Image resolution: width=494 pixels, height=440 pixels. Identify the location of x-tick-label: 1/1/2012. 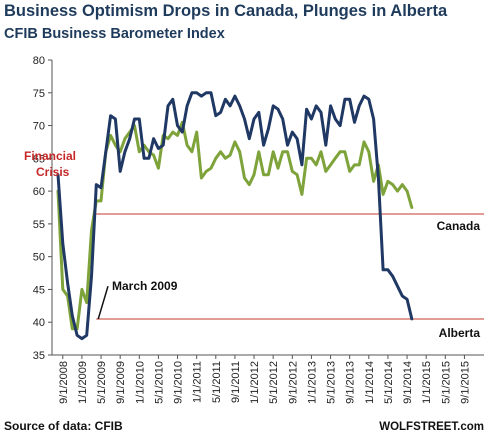
(255, 382).